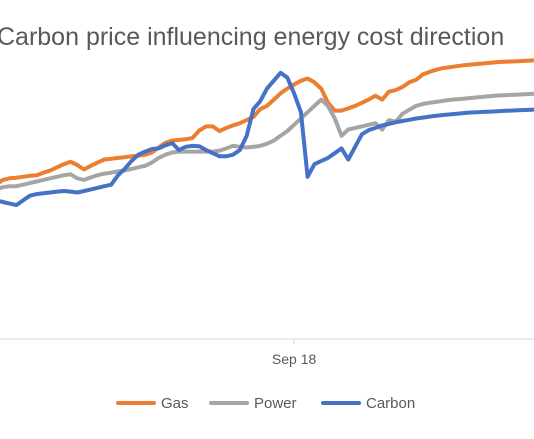 This screenshot has height=439, width=534. Describe the element at coordinates (294, 359) in the screenshot. I see `x-tick-label: Sep 18` at that location.